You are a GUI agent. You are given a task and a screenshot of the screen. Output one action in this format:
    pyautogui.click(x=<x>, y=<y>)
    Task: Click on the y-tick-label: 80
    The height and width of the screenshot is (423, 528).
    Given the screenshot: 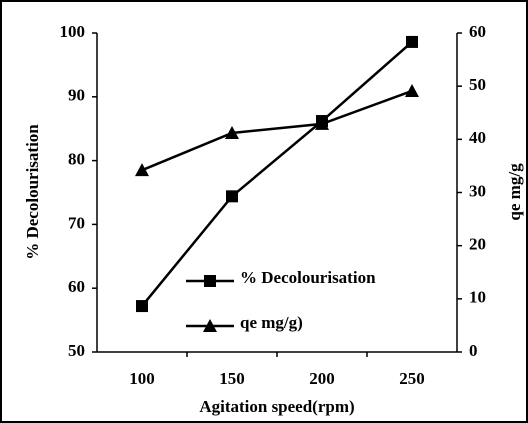 What is the action you would take?
    pyautogui.click(x=76, y=159)
    